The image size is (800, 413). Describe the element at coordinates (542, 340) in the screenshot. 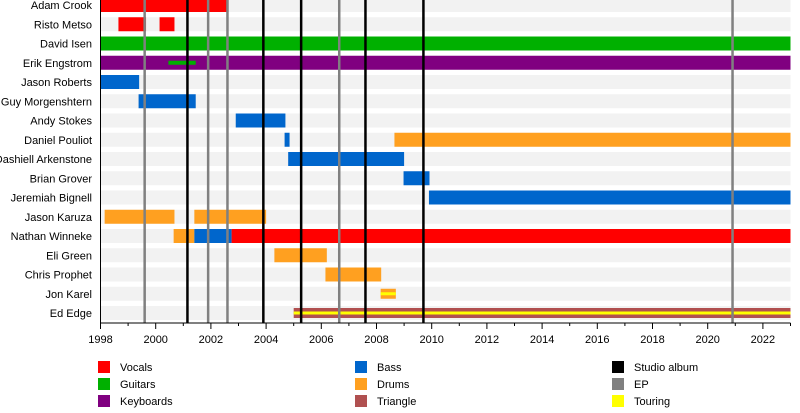

I see `x-tick-label: 2014` at that location.